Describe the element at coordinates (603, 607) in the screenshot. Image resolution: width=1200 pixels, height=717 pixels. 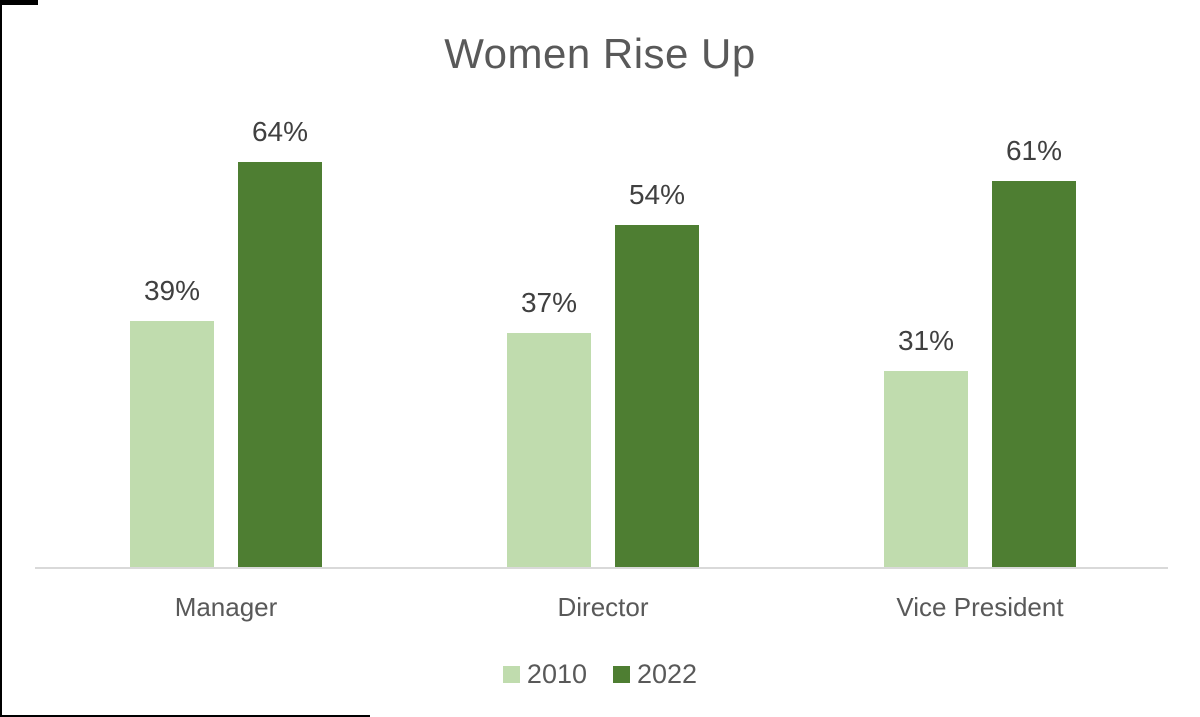
I see `category-label-director: Director` at that location.